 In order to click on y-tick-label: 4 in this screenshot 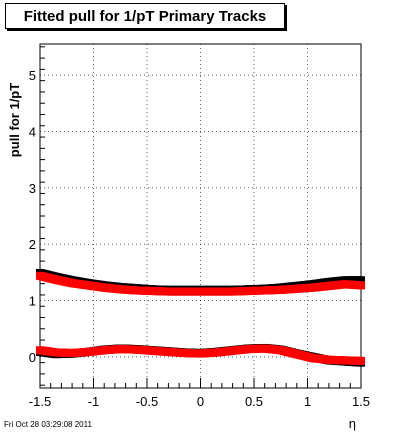, I will do `click(32, 131)`.